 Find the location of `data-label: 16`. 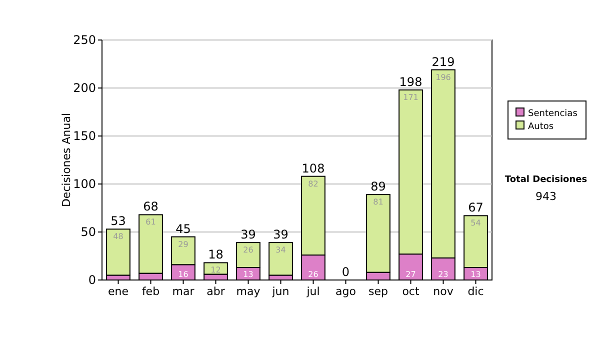

data-label: 16 is located at coordinates (183, 274).